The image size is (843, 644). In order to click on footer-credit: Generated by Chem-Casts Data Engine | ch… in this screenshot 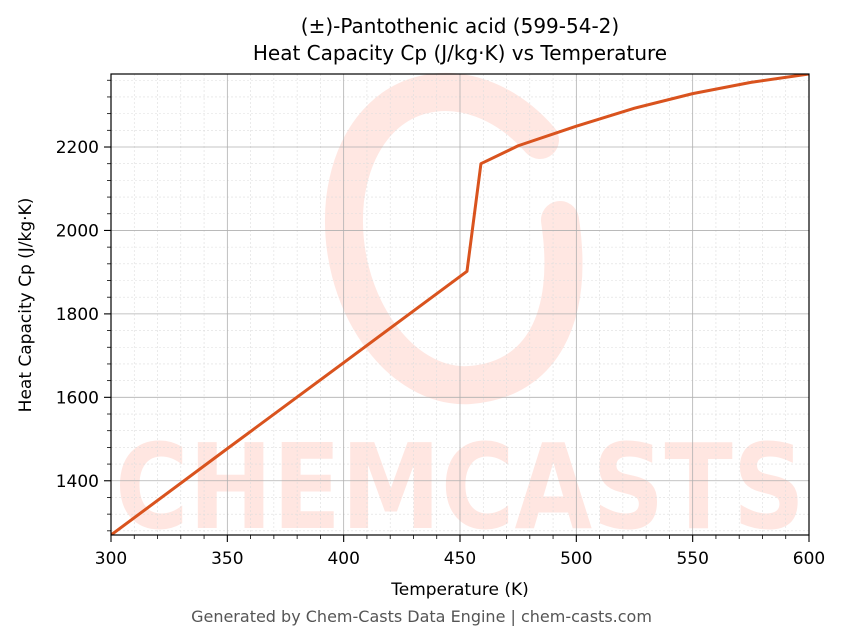, I will do `click(421, 616)`.